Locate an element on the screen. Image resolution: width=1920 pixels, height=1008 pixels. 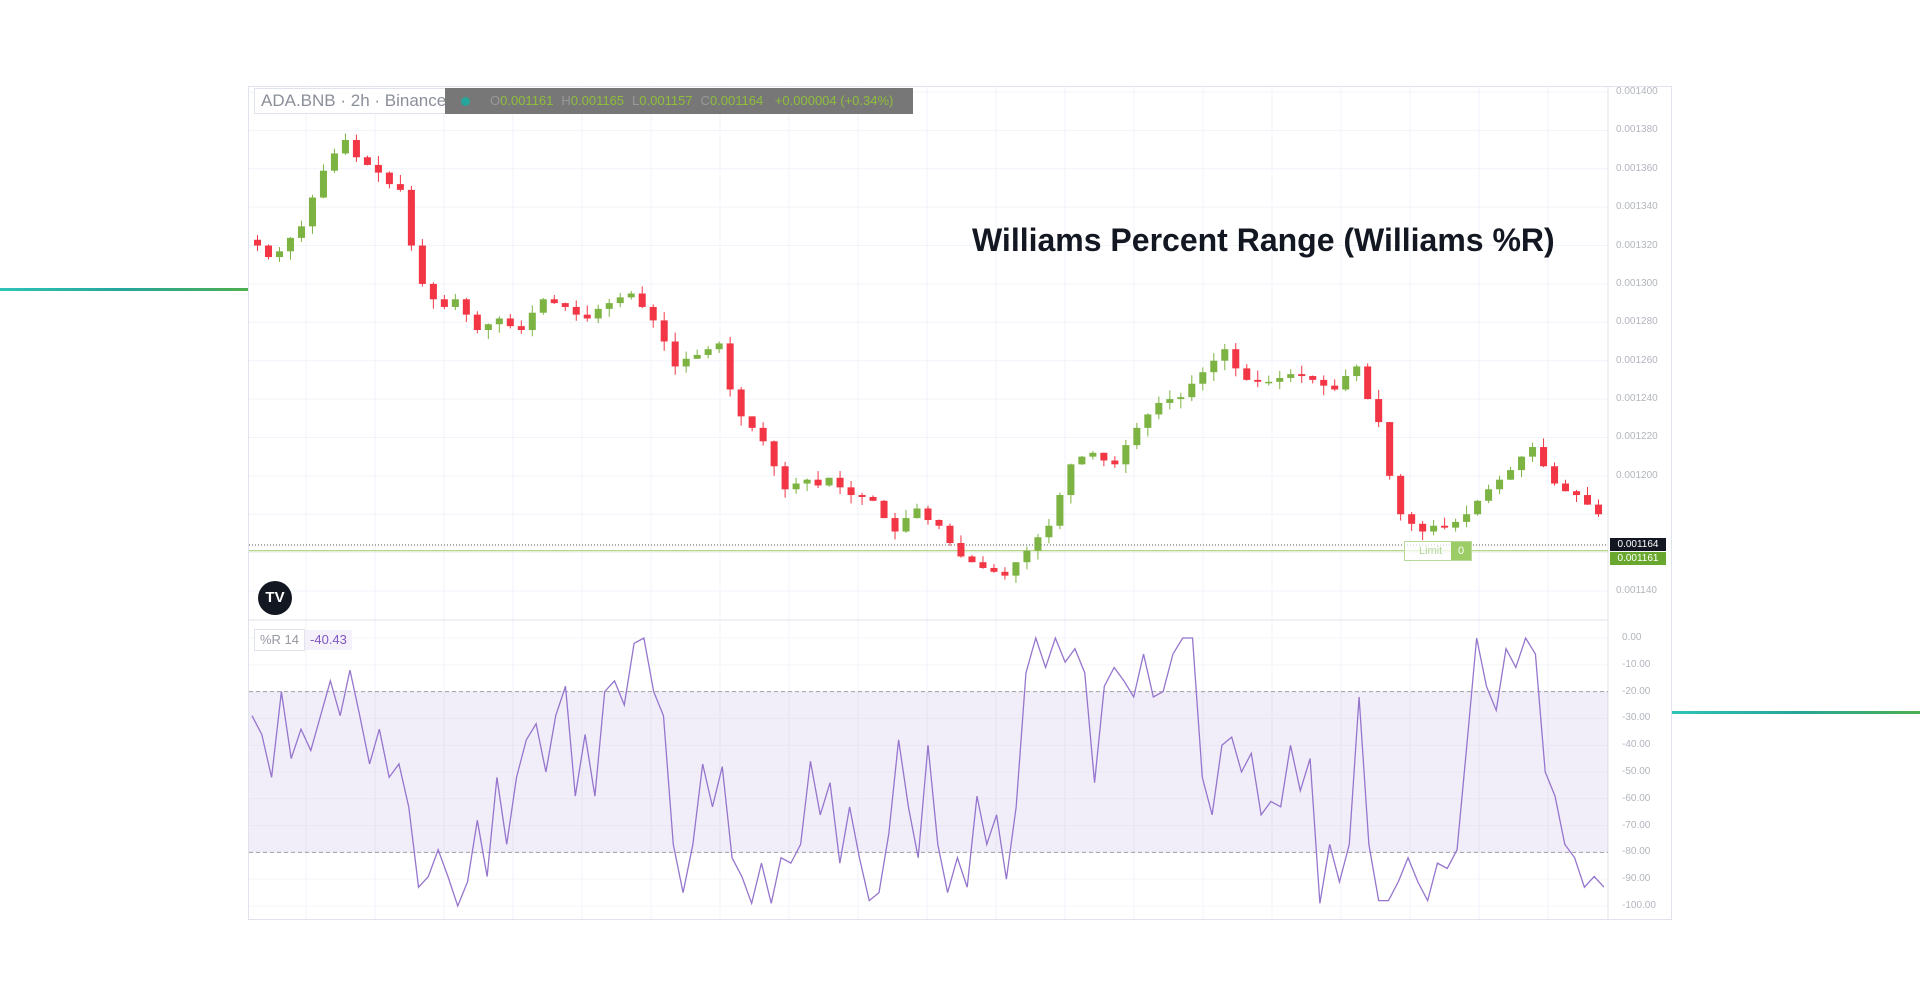
accent-line-left is located at coordinates (124, 289).